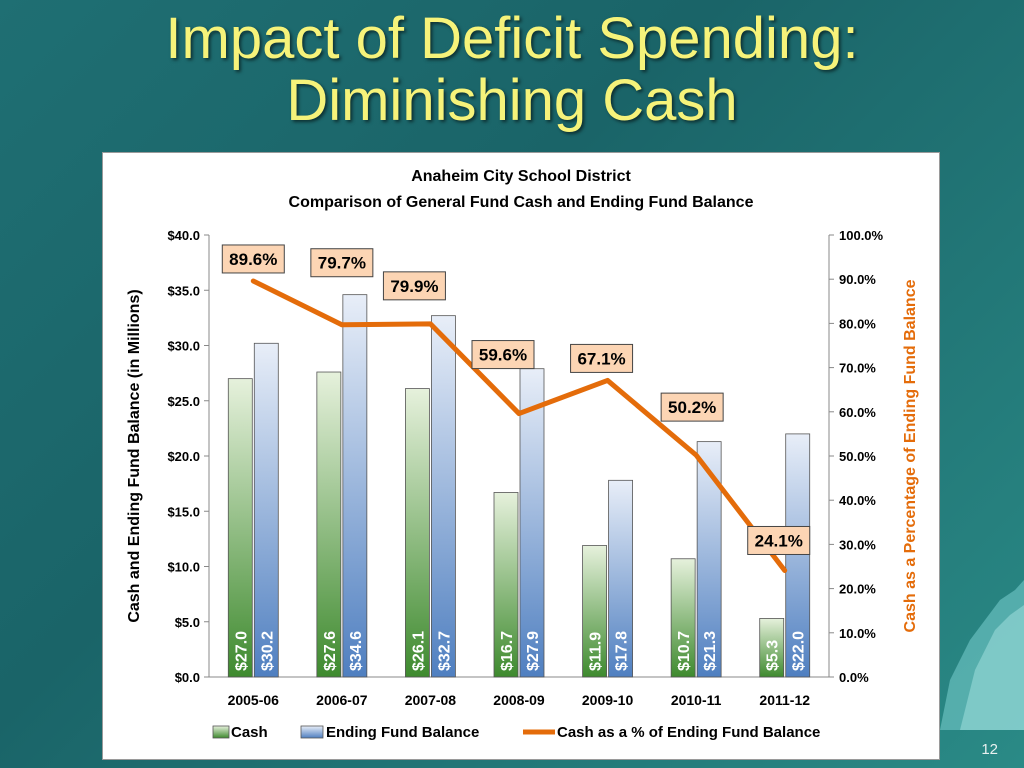  I want to click on y-tick-label: $5.0, so click(187, 622).